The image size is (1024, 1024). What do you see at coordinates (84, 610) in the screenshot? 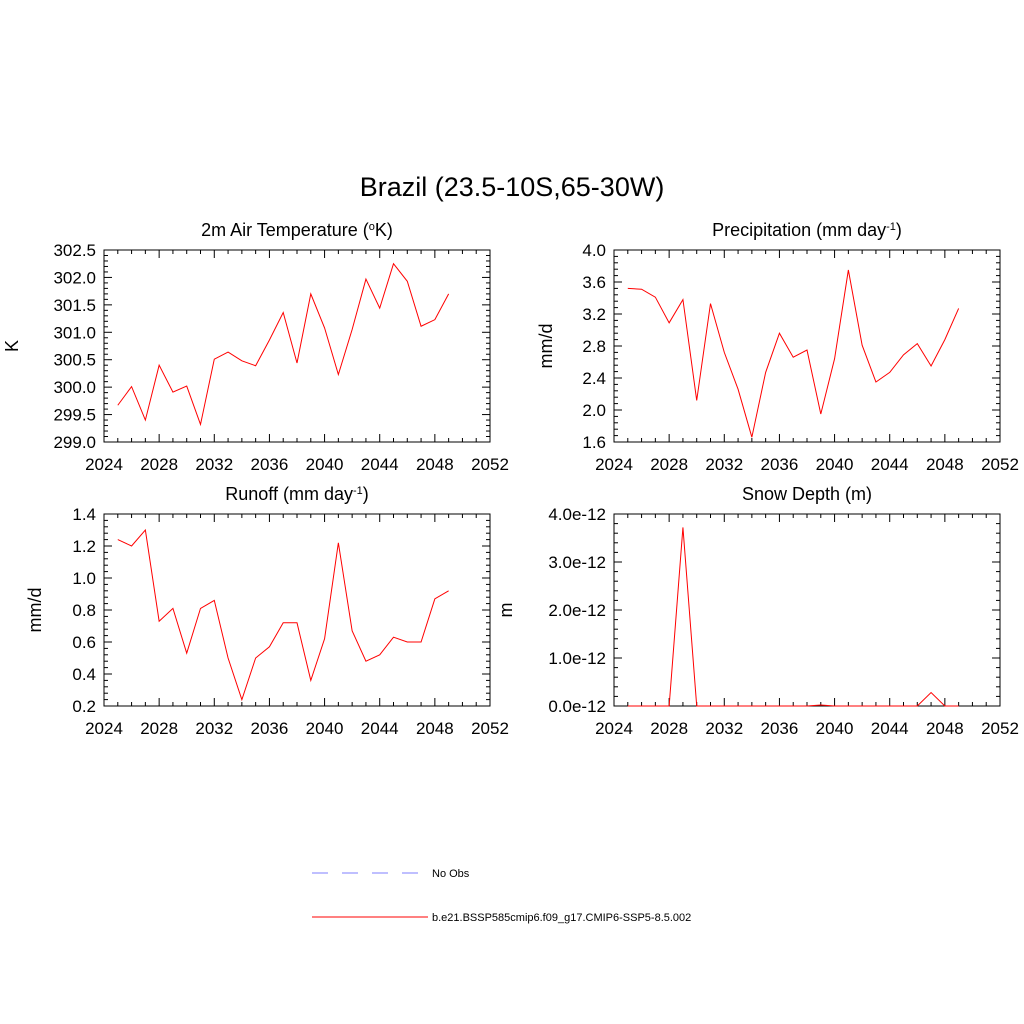
I see `y-tick-label: 0.8` at bounding box center [84, 610].